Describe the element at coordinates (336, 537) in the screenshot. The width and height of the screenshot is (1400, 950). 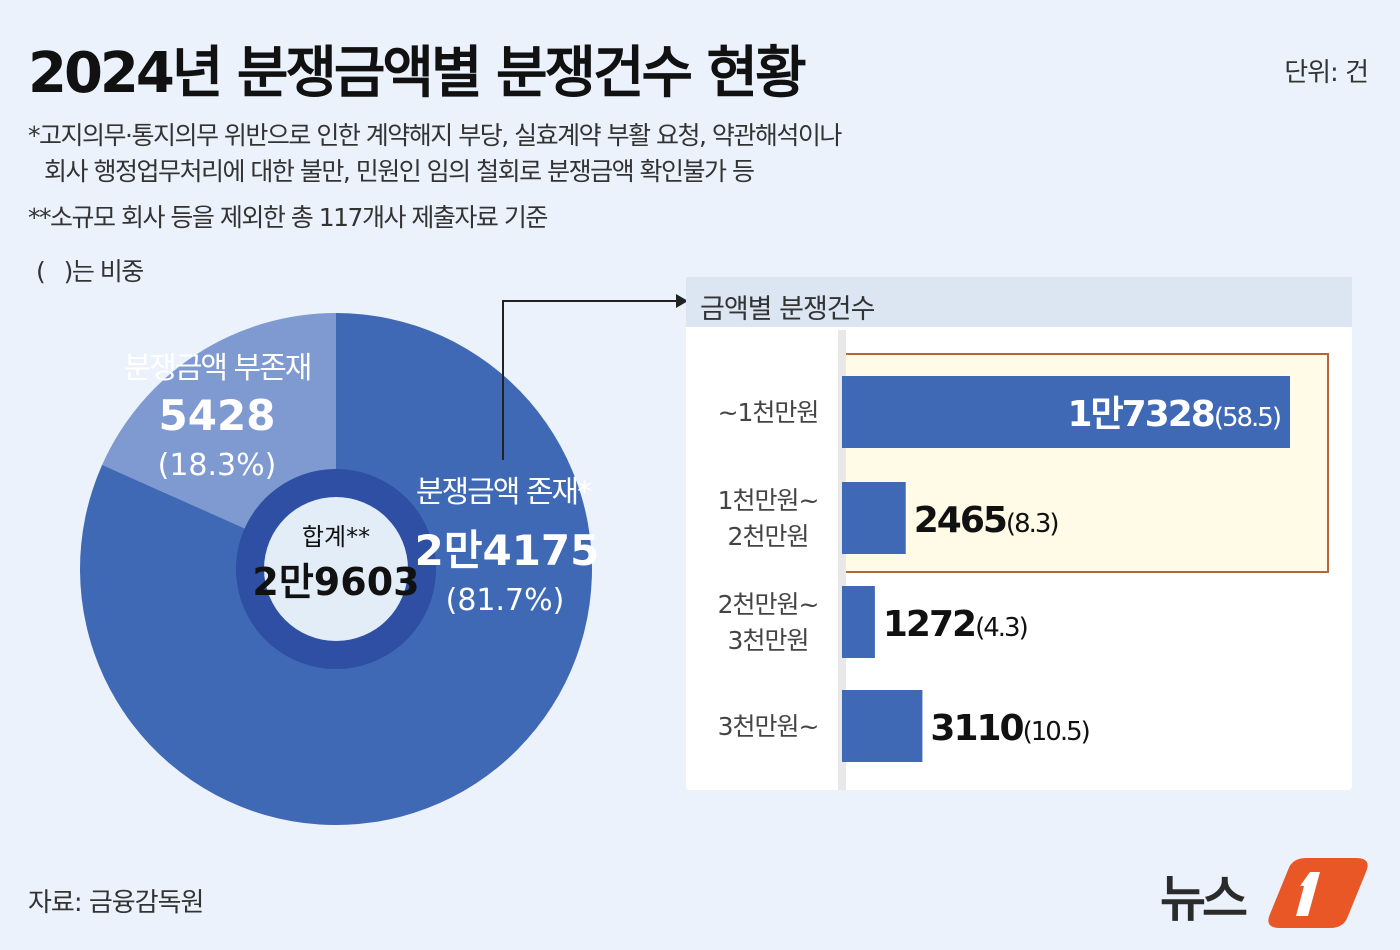
I see `total-label: 합계**` at that location.